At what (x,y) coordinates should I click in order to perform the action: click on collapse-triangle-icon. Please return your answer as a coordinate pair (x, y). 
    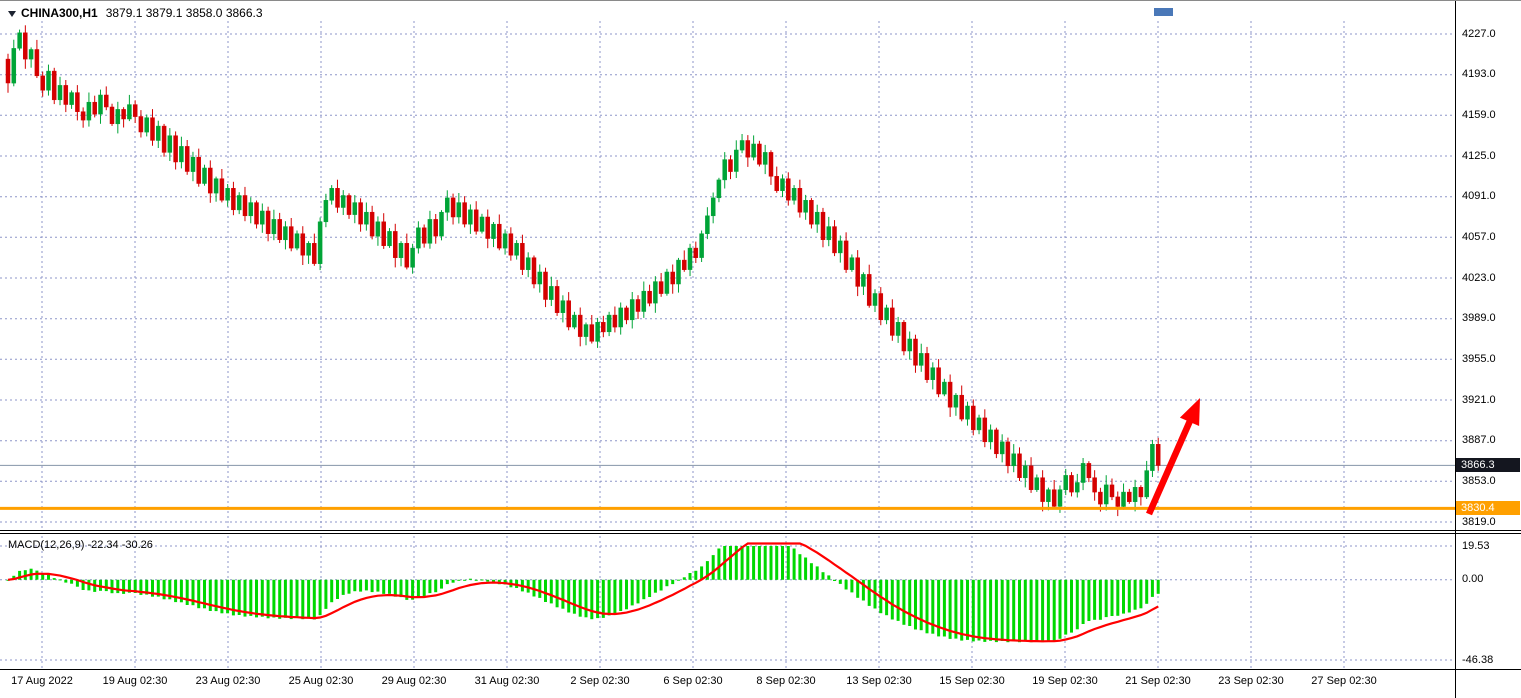
    Looking at the image, I should click on (12, 14).